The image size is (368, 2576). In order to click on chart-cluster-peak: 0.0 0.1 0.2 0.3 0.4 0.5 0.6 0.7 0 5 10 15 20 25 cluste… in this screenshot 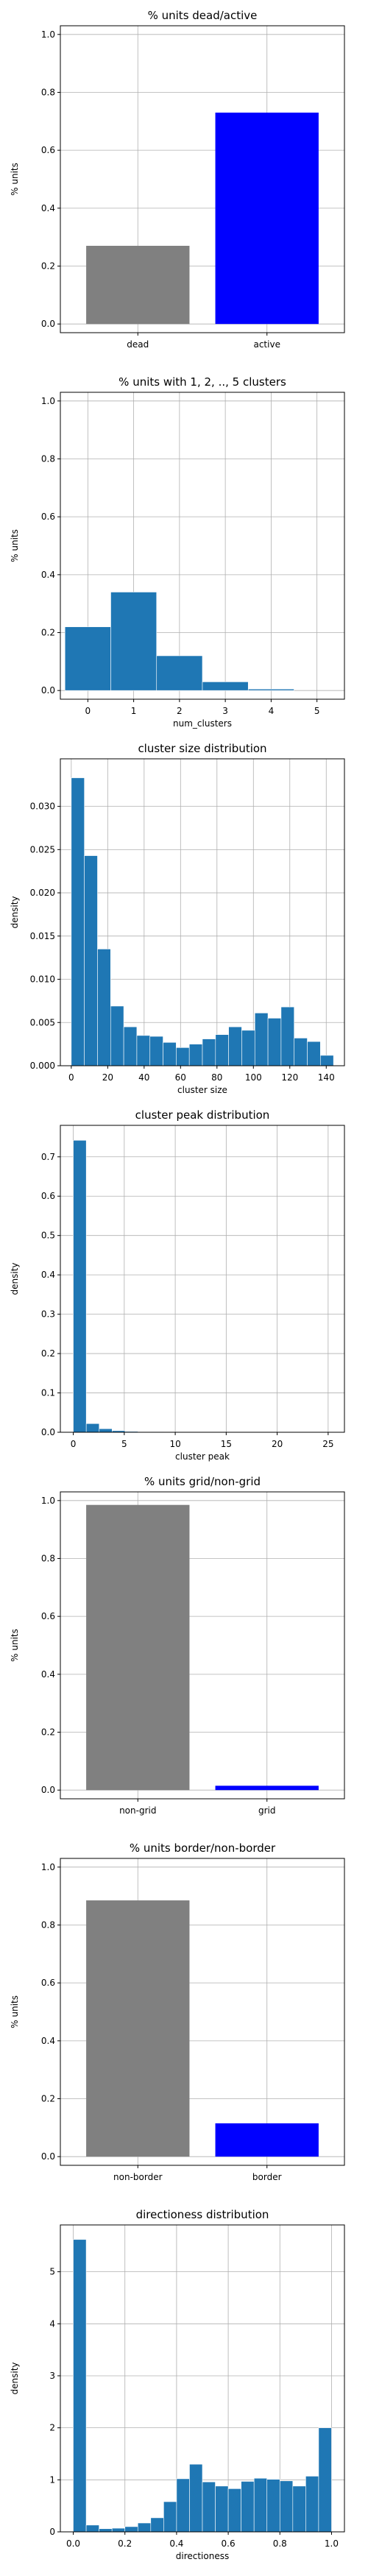, I will do `click(177, 1285)`.